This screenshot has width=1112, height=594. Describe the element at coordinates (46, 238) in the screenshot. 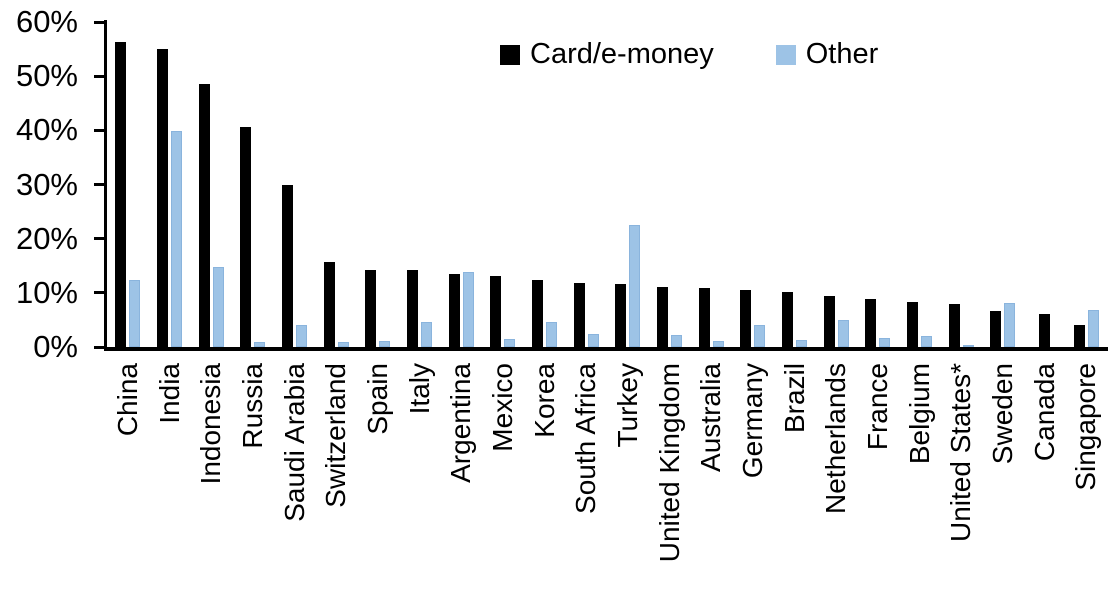

I see `y-tick-label: 20%` at that location.